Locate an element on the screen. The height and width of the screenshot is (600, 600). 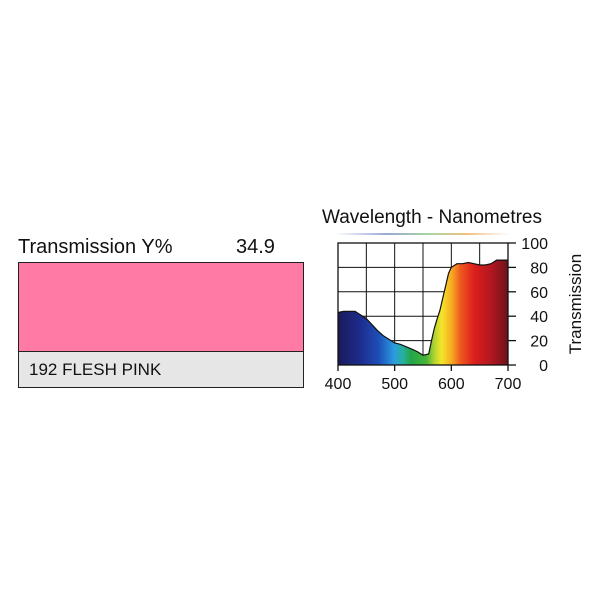
transmission-area is located at coordinates (423, 312).